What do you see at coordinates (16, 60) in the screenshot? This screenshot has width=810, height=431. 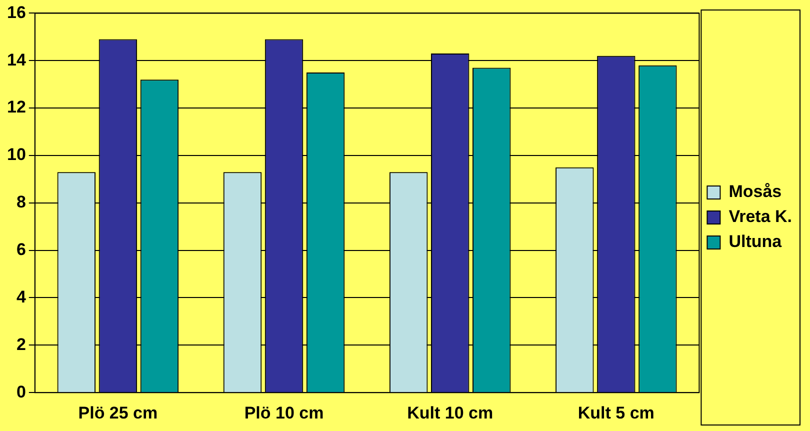 I see `y-tick-label: 14` at bounding box center [16, 60].